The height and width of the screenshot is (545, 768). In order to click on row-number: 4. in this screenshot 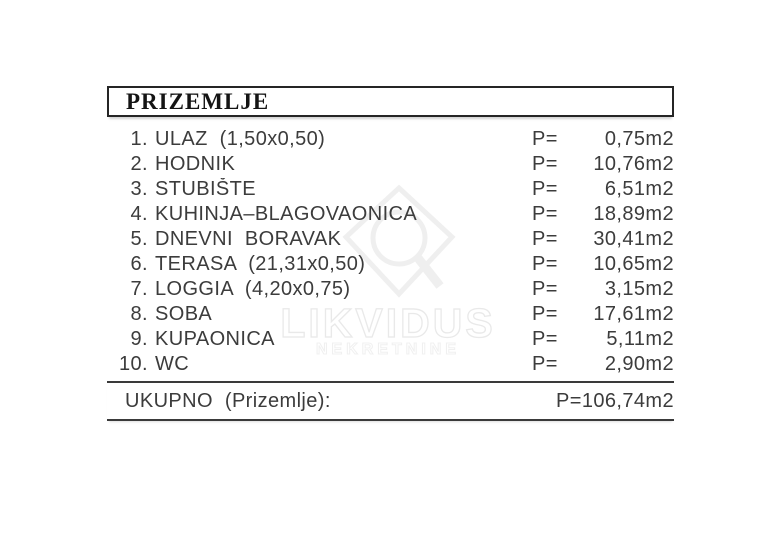, I will do `click(139, 214)`.